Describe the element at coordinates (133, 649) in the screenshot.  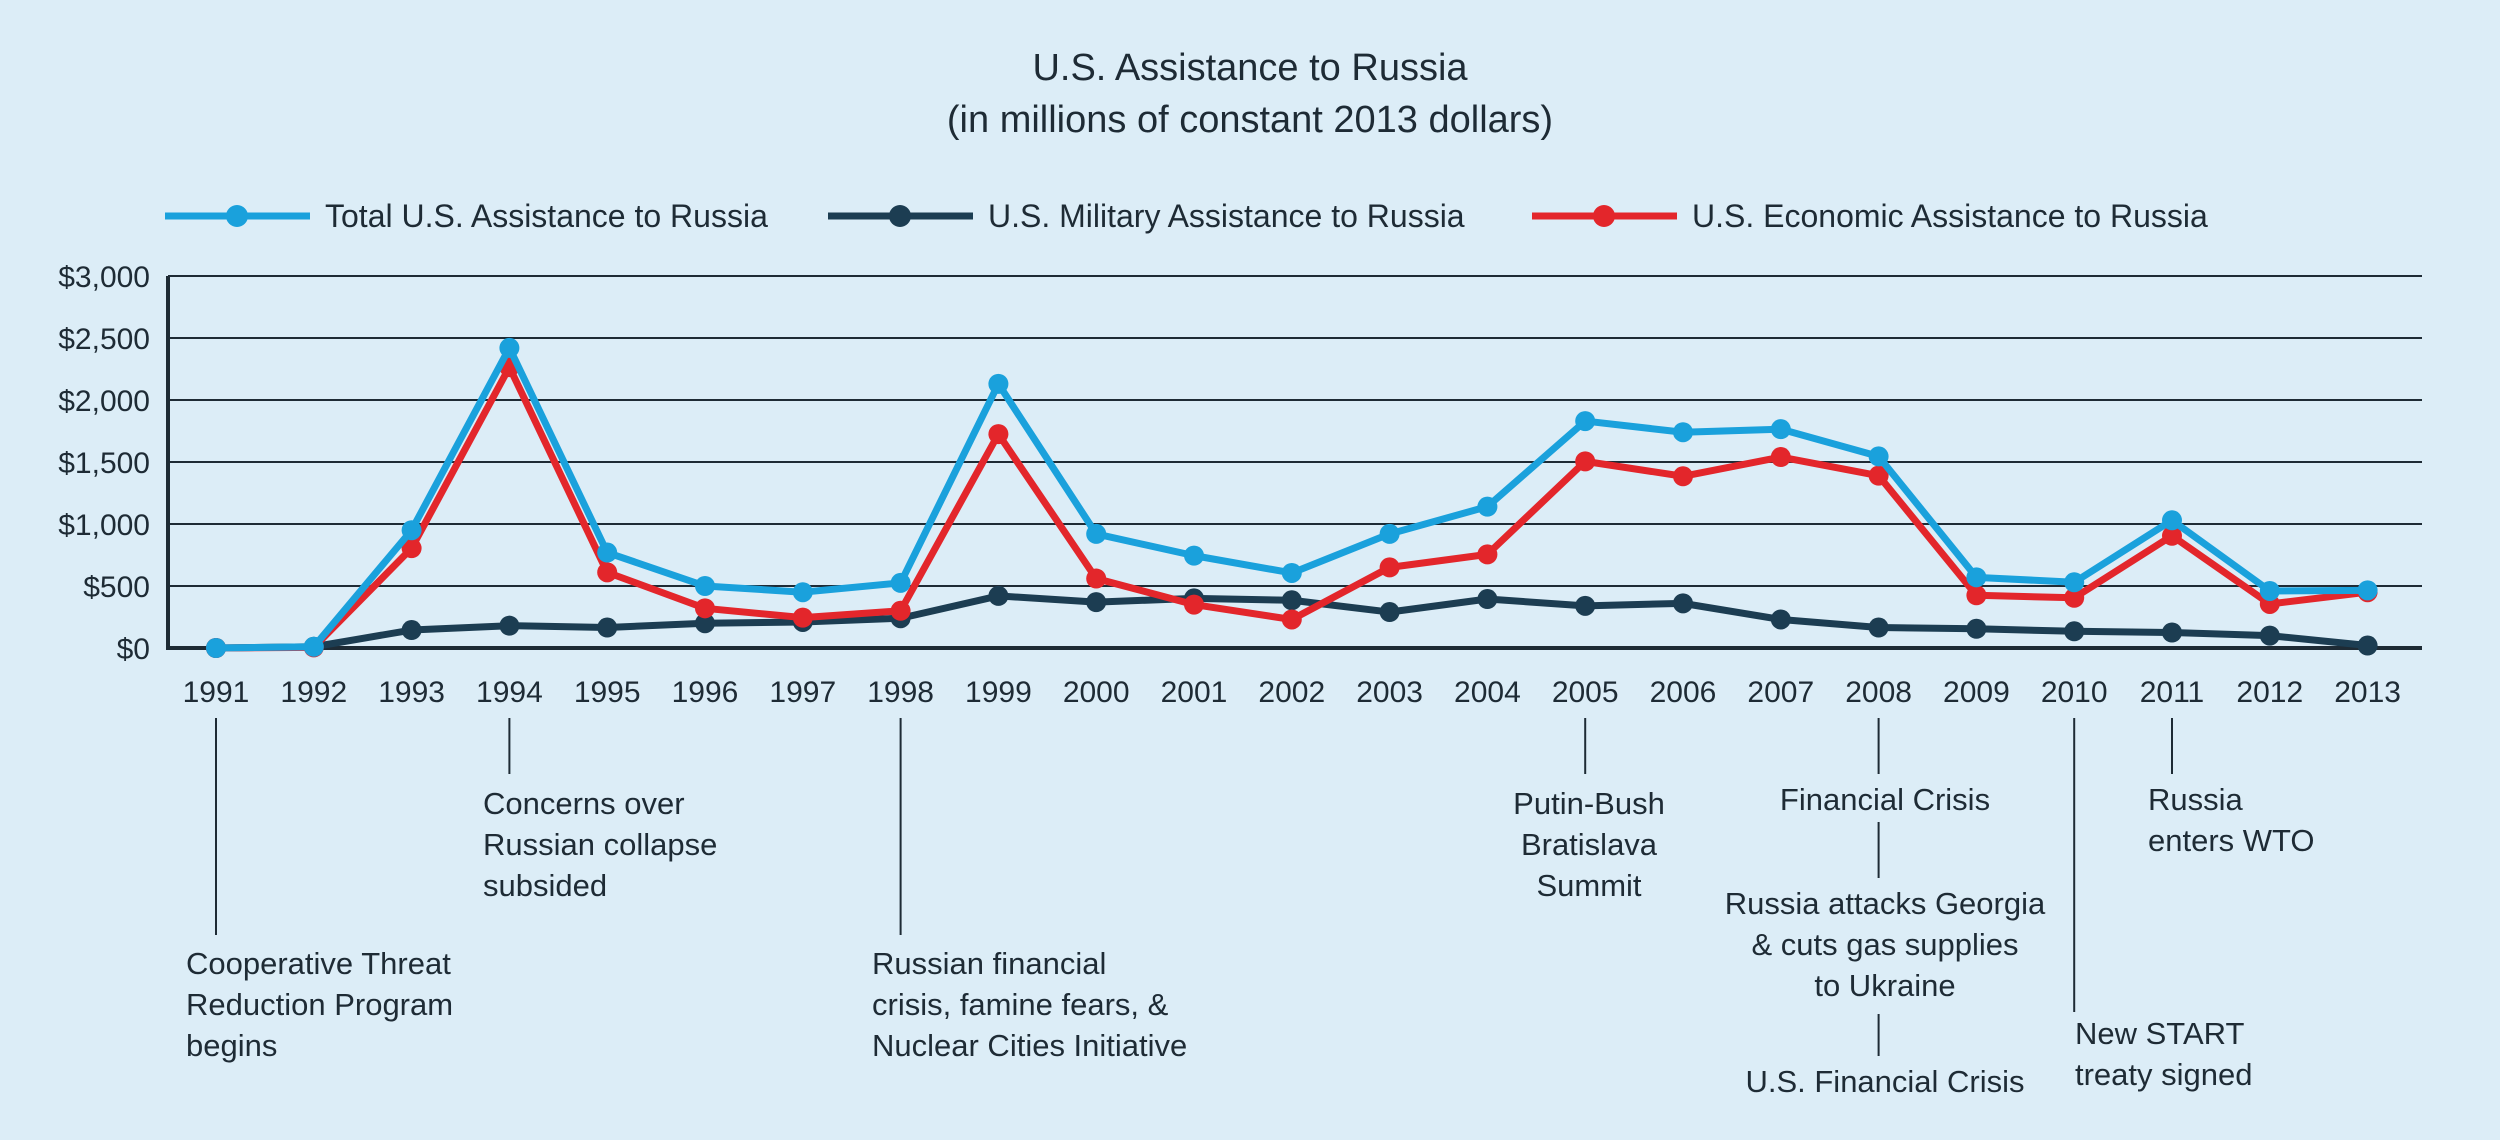
I see `y-tick-label: $0` at that location.